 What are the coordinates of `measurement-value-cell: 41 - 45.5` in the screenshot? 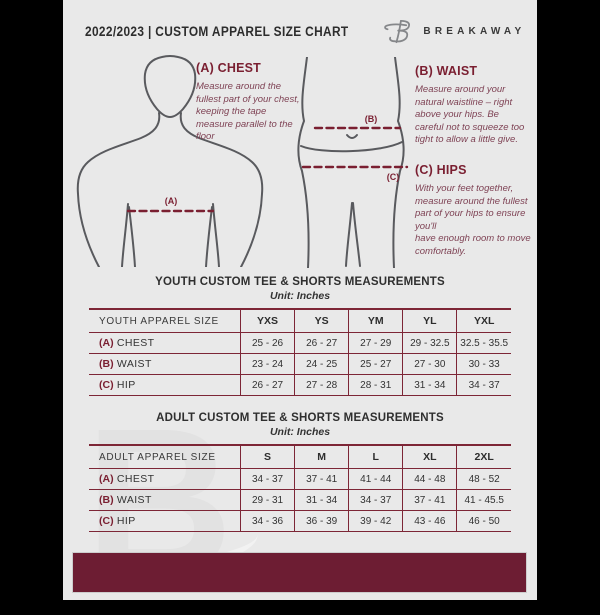 It's located at (483, 500).